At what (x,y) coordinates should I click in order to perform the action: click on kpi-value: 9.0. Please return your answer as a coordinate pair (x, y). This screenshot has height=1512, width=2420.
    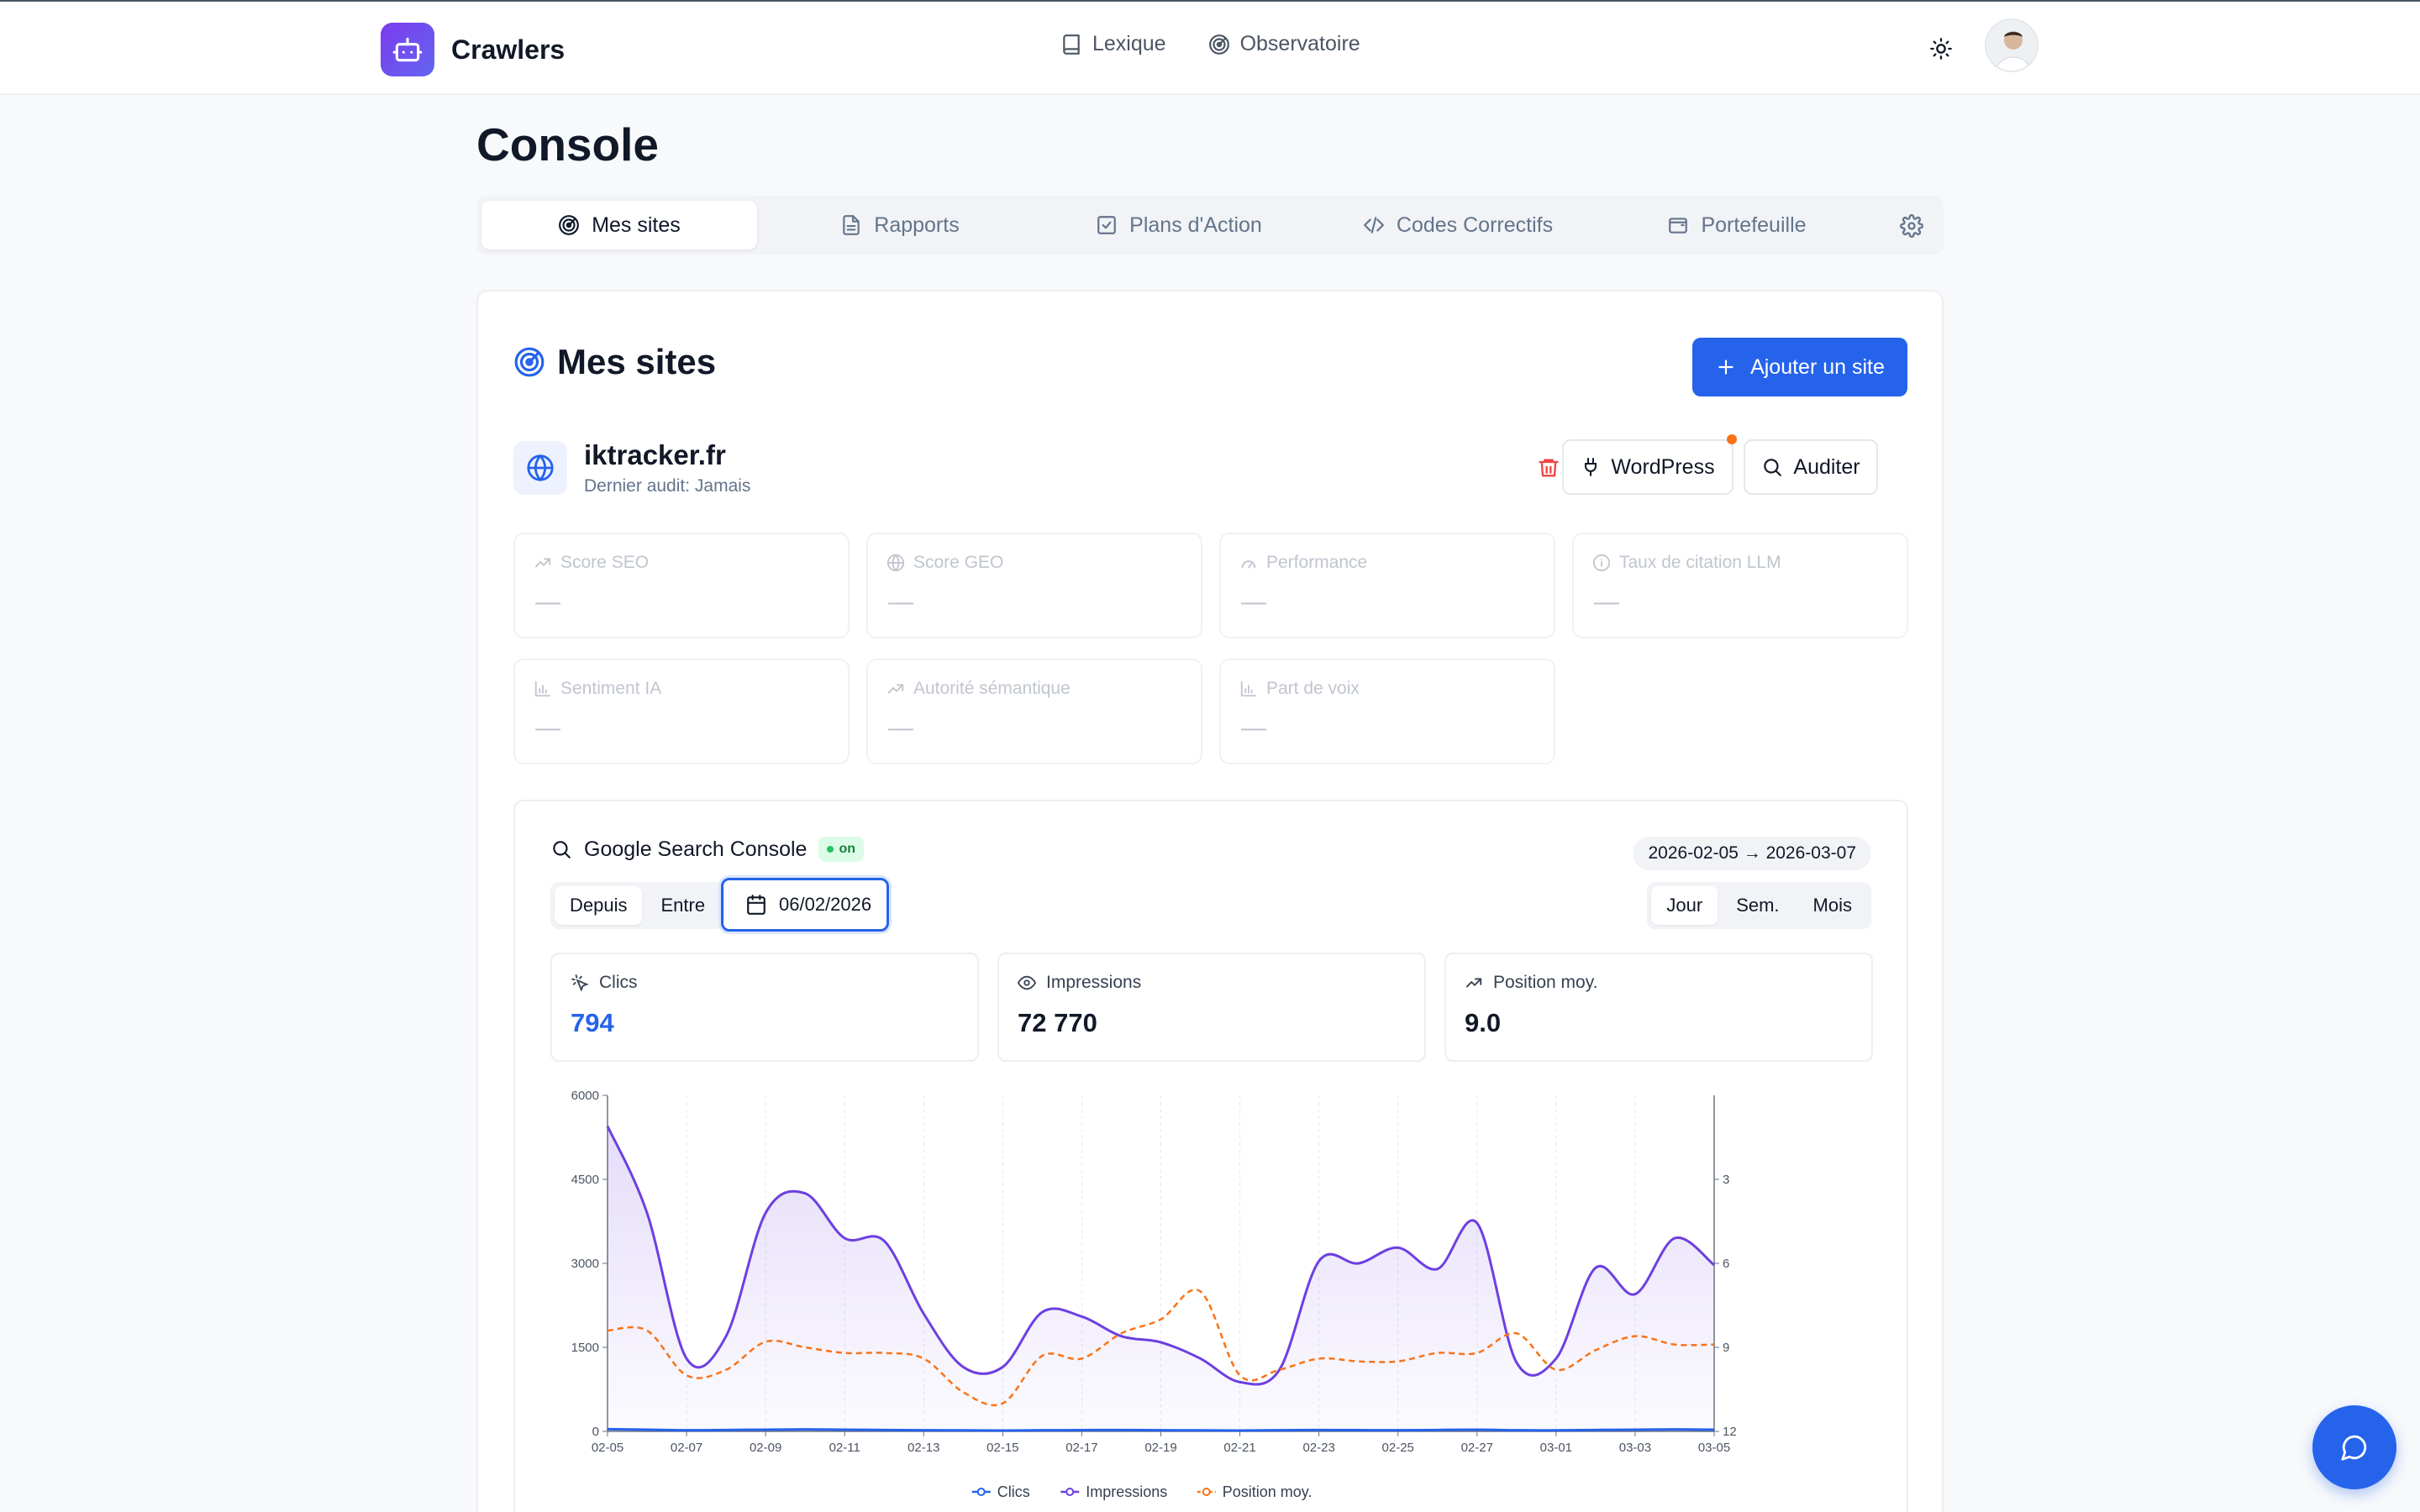
    Looking at the image, I should click on (1483, 1022).